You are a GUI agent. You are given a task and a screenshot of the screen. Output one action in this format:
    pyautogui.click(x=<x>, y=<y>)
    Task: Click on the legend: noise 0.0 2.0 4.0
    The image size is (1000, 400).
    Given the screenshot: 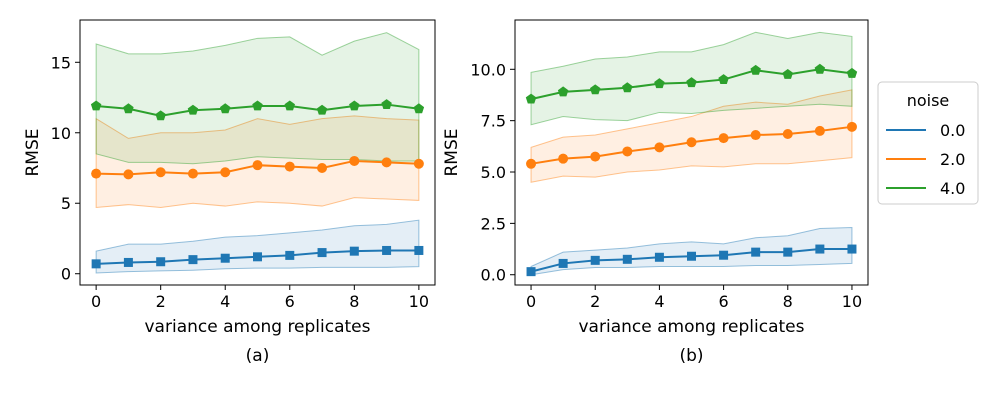 What is the action you would take?
    pyautogui.click(x=928, y=143)
    